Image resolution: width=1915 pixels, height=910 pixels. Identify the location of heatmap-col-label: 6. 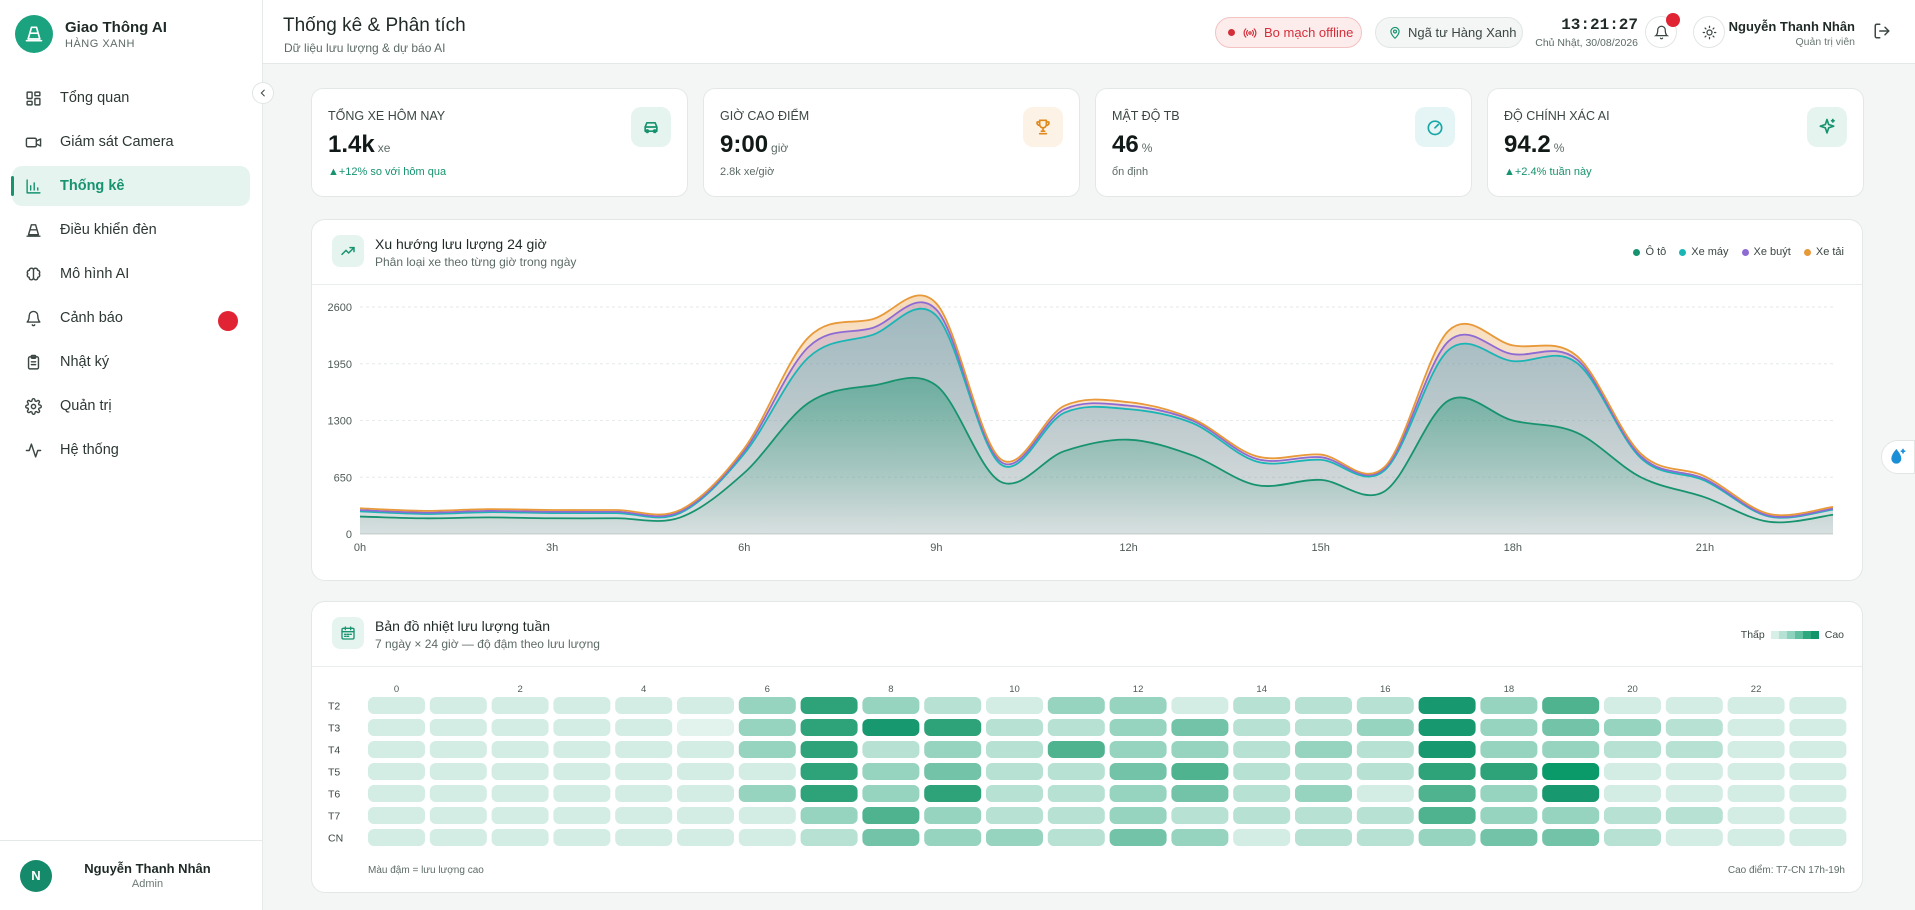
(767, 689).